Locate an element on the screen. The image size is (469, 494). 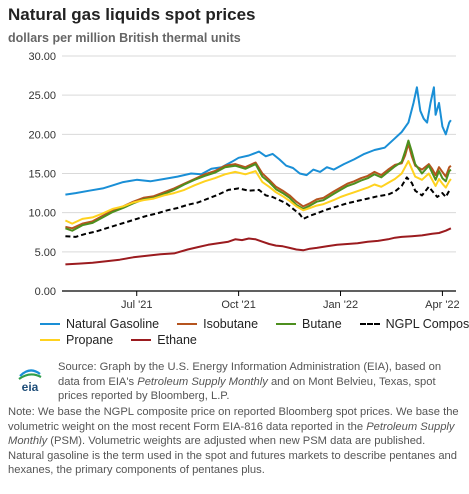
legend-item: Isobutane is located at coordinates (217, 324).